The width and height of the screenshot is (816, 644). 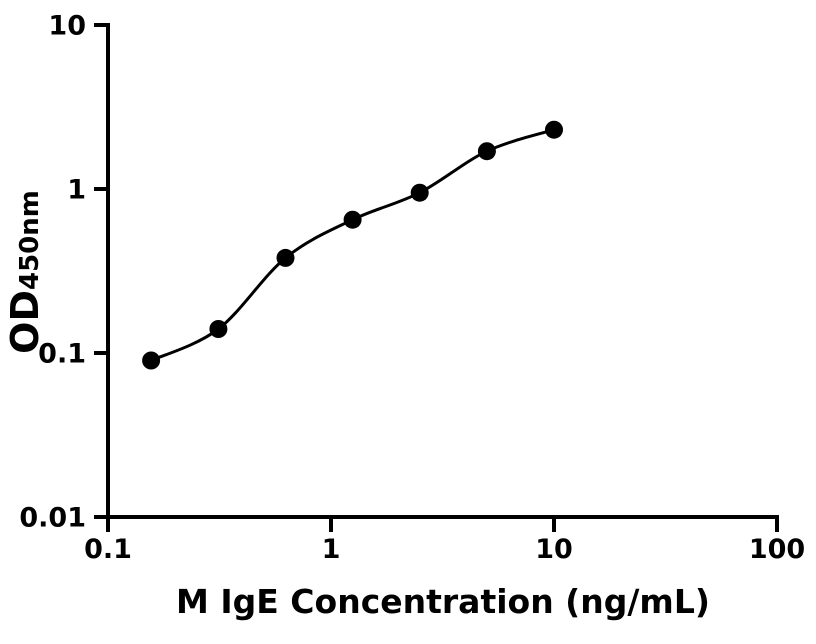 I want to click on y-axis-title-subscript: 450nm, so click(x=30, y=240).